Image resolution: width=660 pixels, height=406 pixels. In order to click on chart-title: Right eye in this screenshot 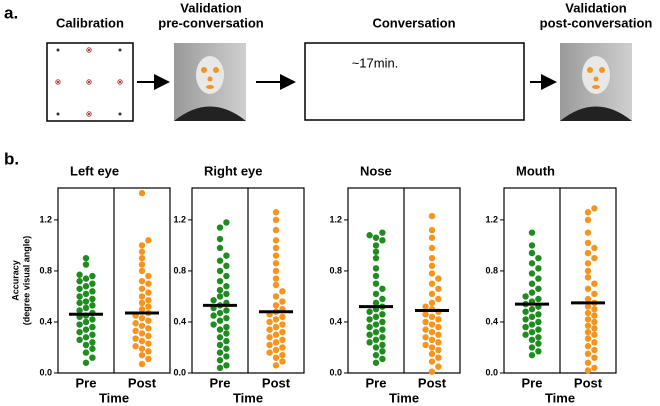, I will do `click(233, 170)`.